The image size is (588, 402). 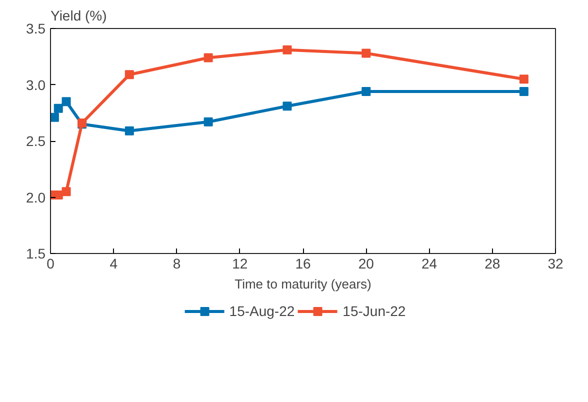 What do you see at coordinates (240, 264) in the screenshot?
I see `x-tick-label: 12` at bounding box center [240, 264].